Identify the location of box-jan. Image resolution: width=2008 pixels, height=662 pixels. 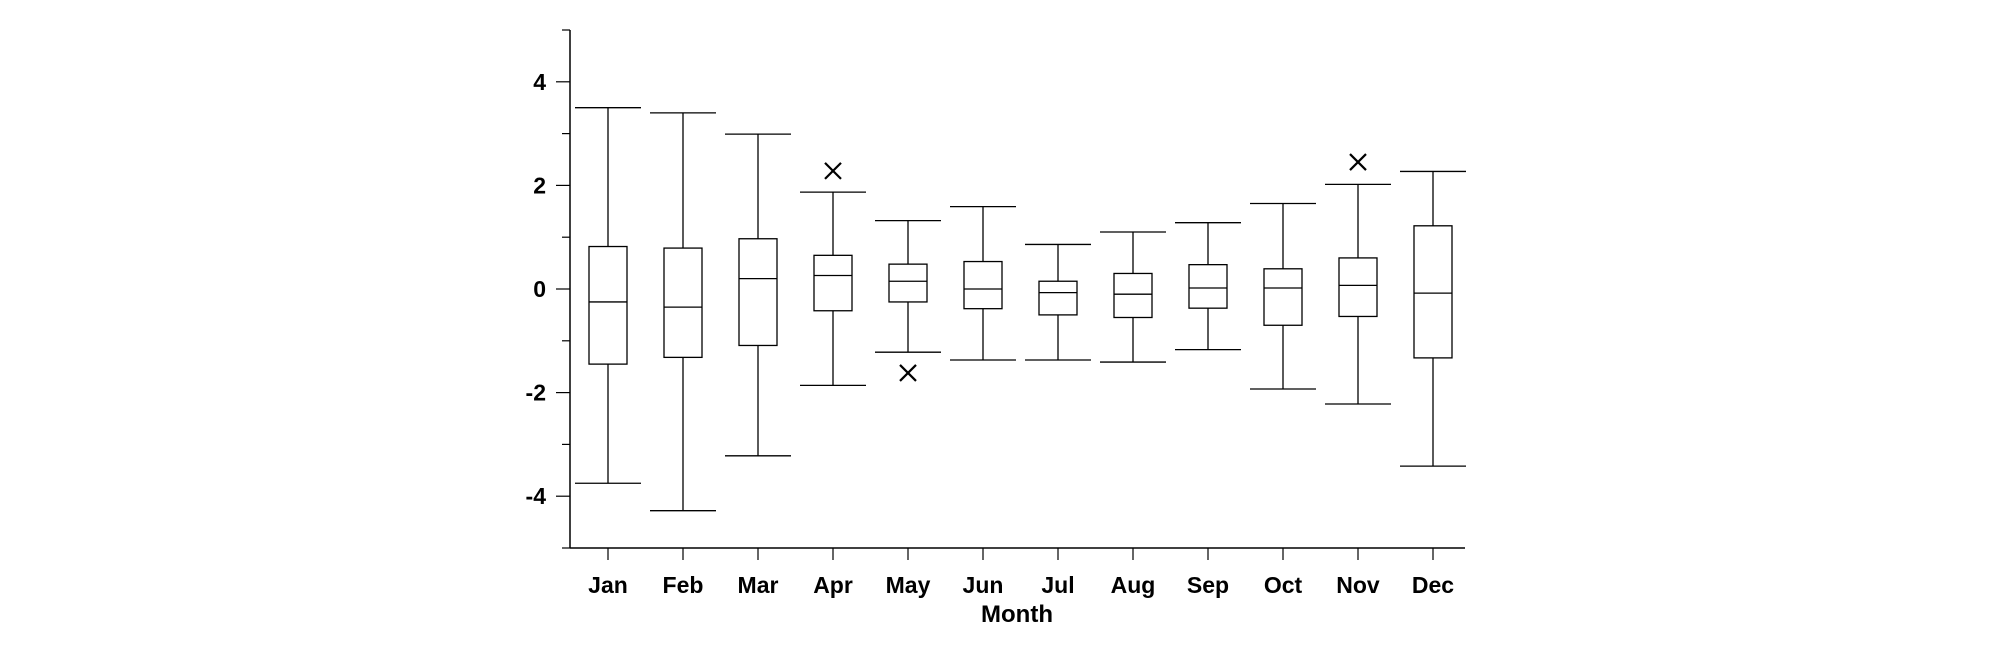
(608, 295).